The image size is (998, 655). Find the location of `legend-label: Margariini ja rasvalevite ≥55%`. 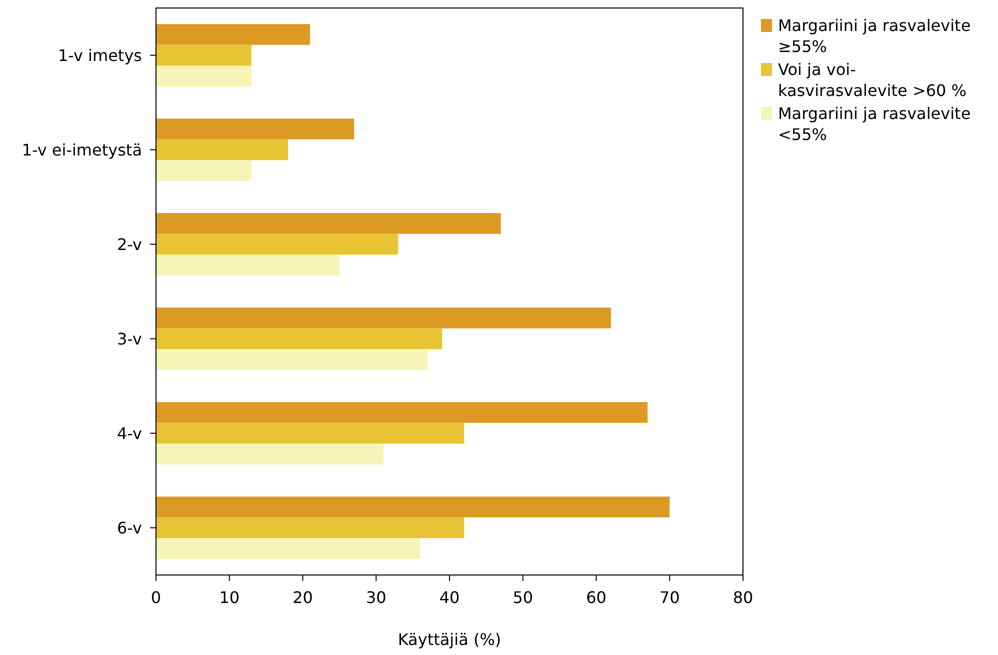

legend-label: Margariini ja rasvalevite ≥55% is located at coordinates (874, 36).